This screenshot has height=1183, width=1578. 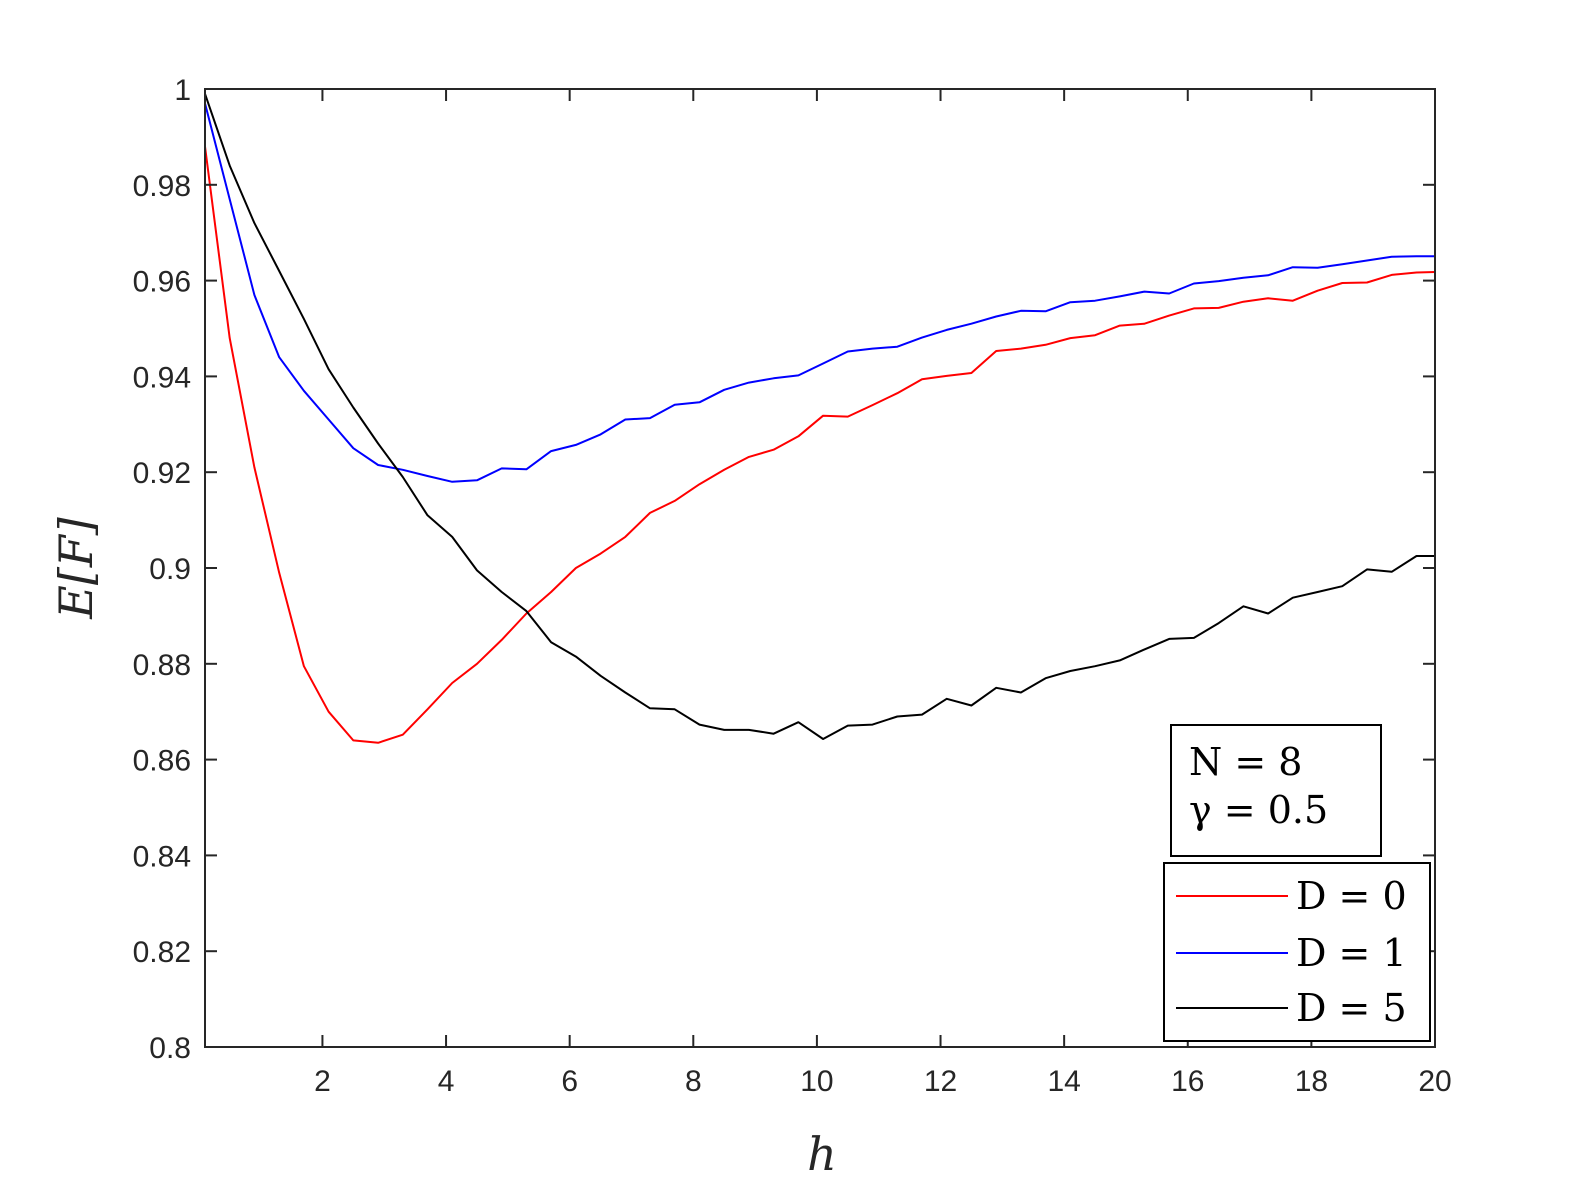 What do you see at coordinates (1351, 896) in the screenshot?
I see `legend-label-d0: D = 0` at bounding box center [1351, 896].